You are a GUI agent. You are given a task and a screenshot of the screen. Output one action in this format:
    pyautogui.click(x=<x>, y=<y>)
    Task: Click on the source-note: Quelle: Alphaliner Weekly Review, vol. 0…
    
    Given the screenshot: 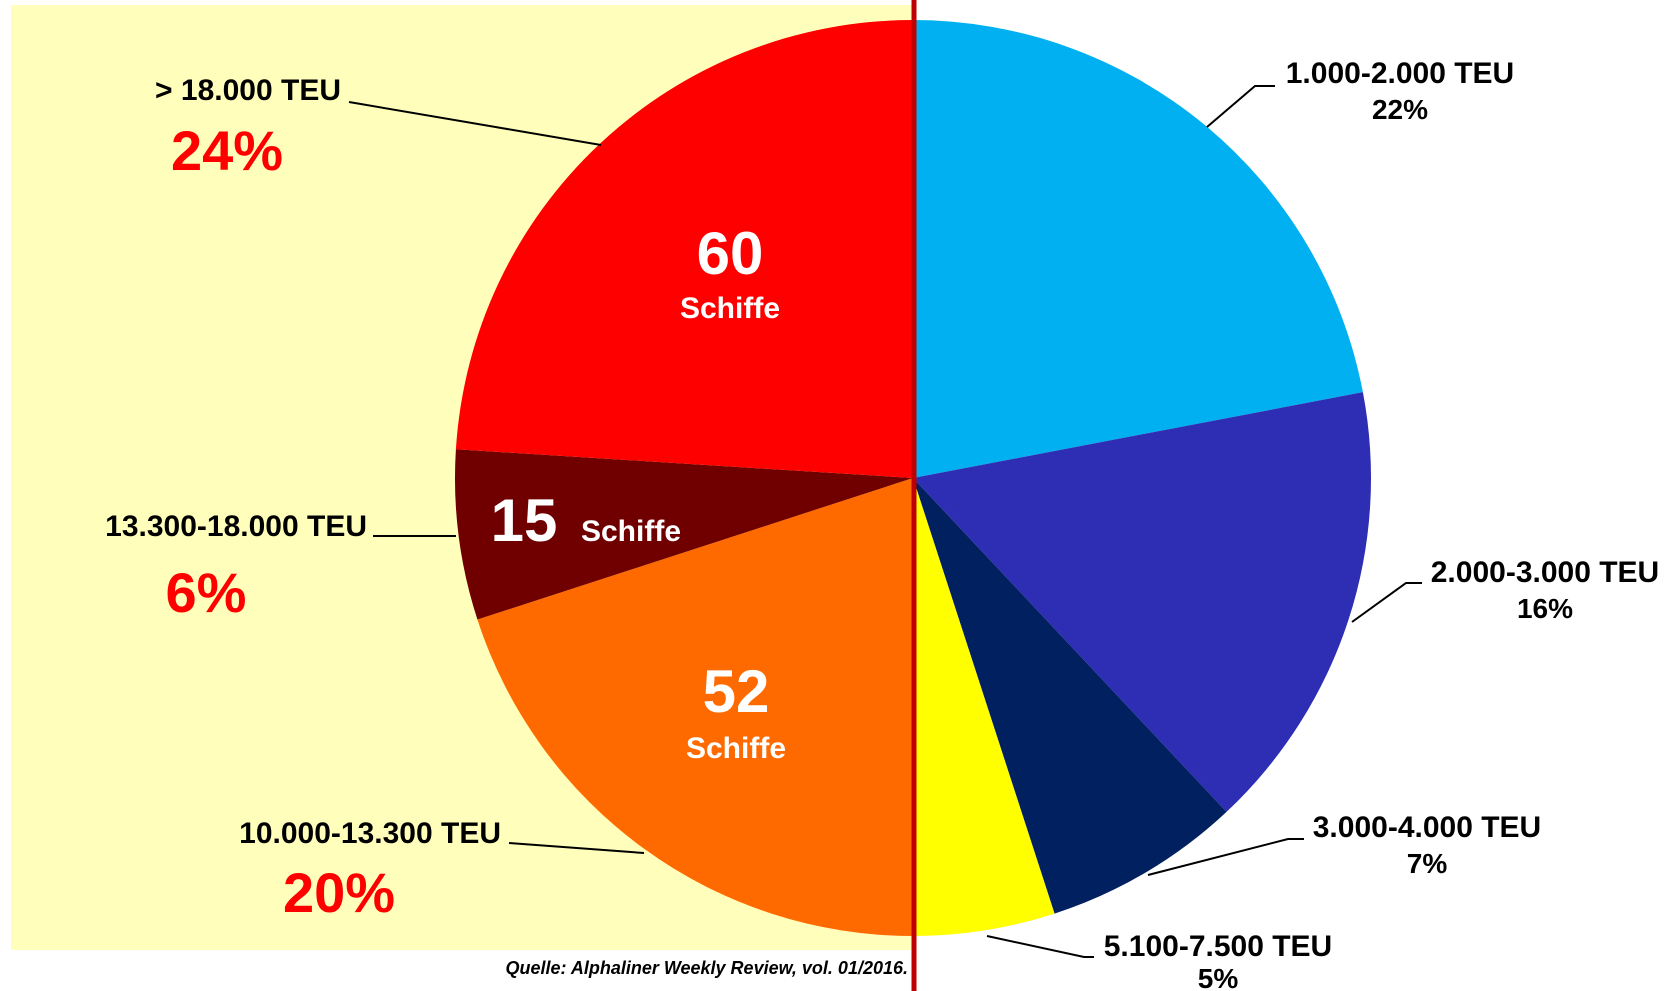 What is the action you would take?
    pyautogui.click(x=706, y=968)
    